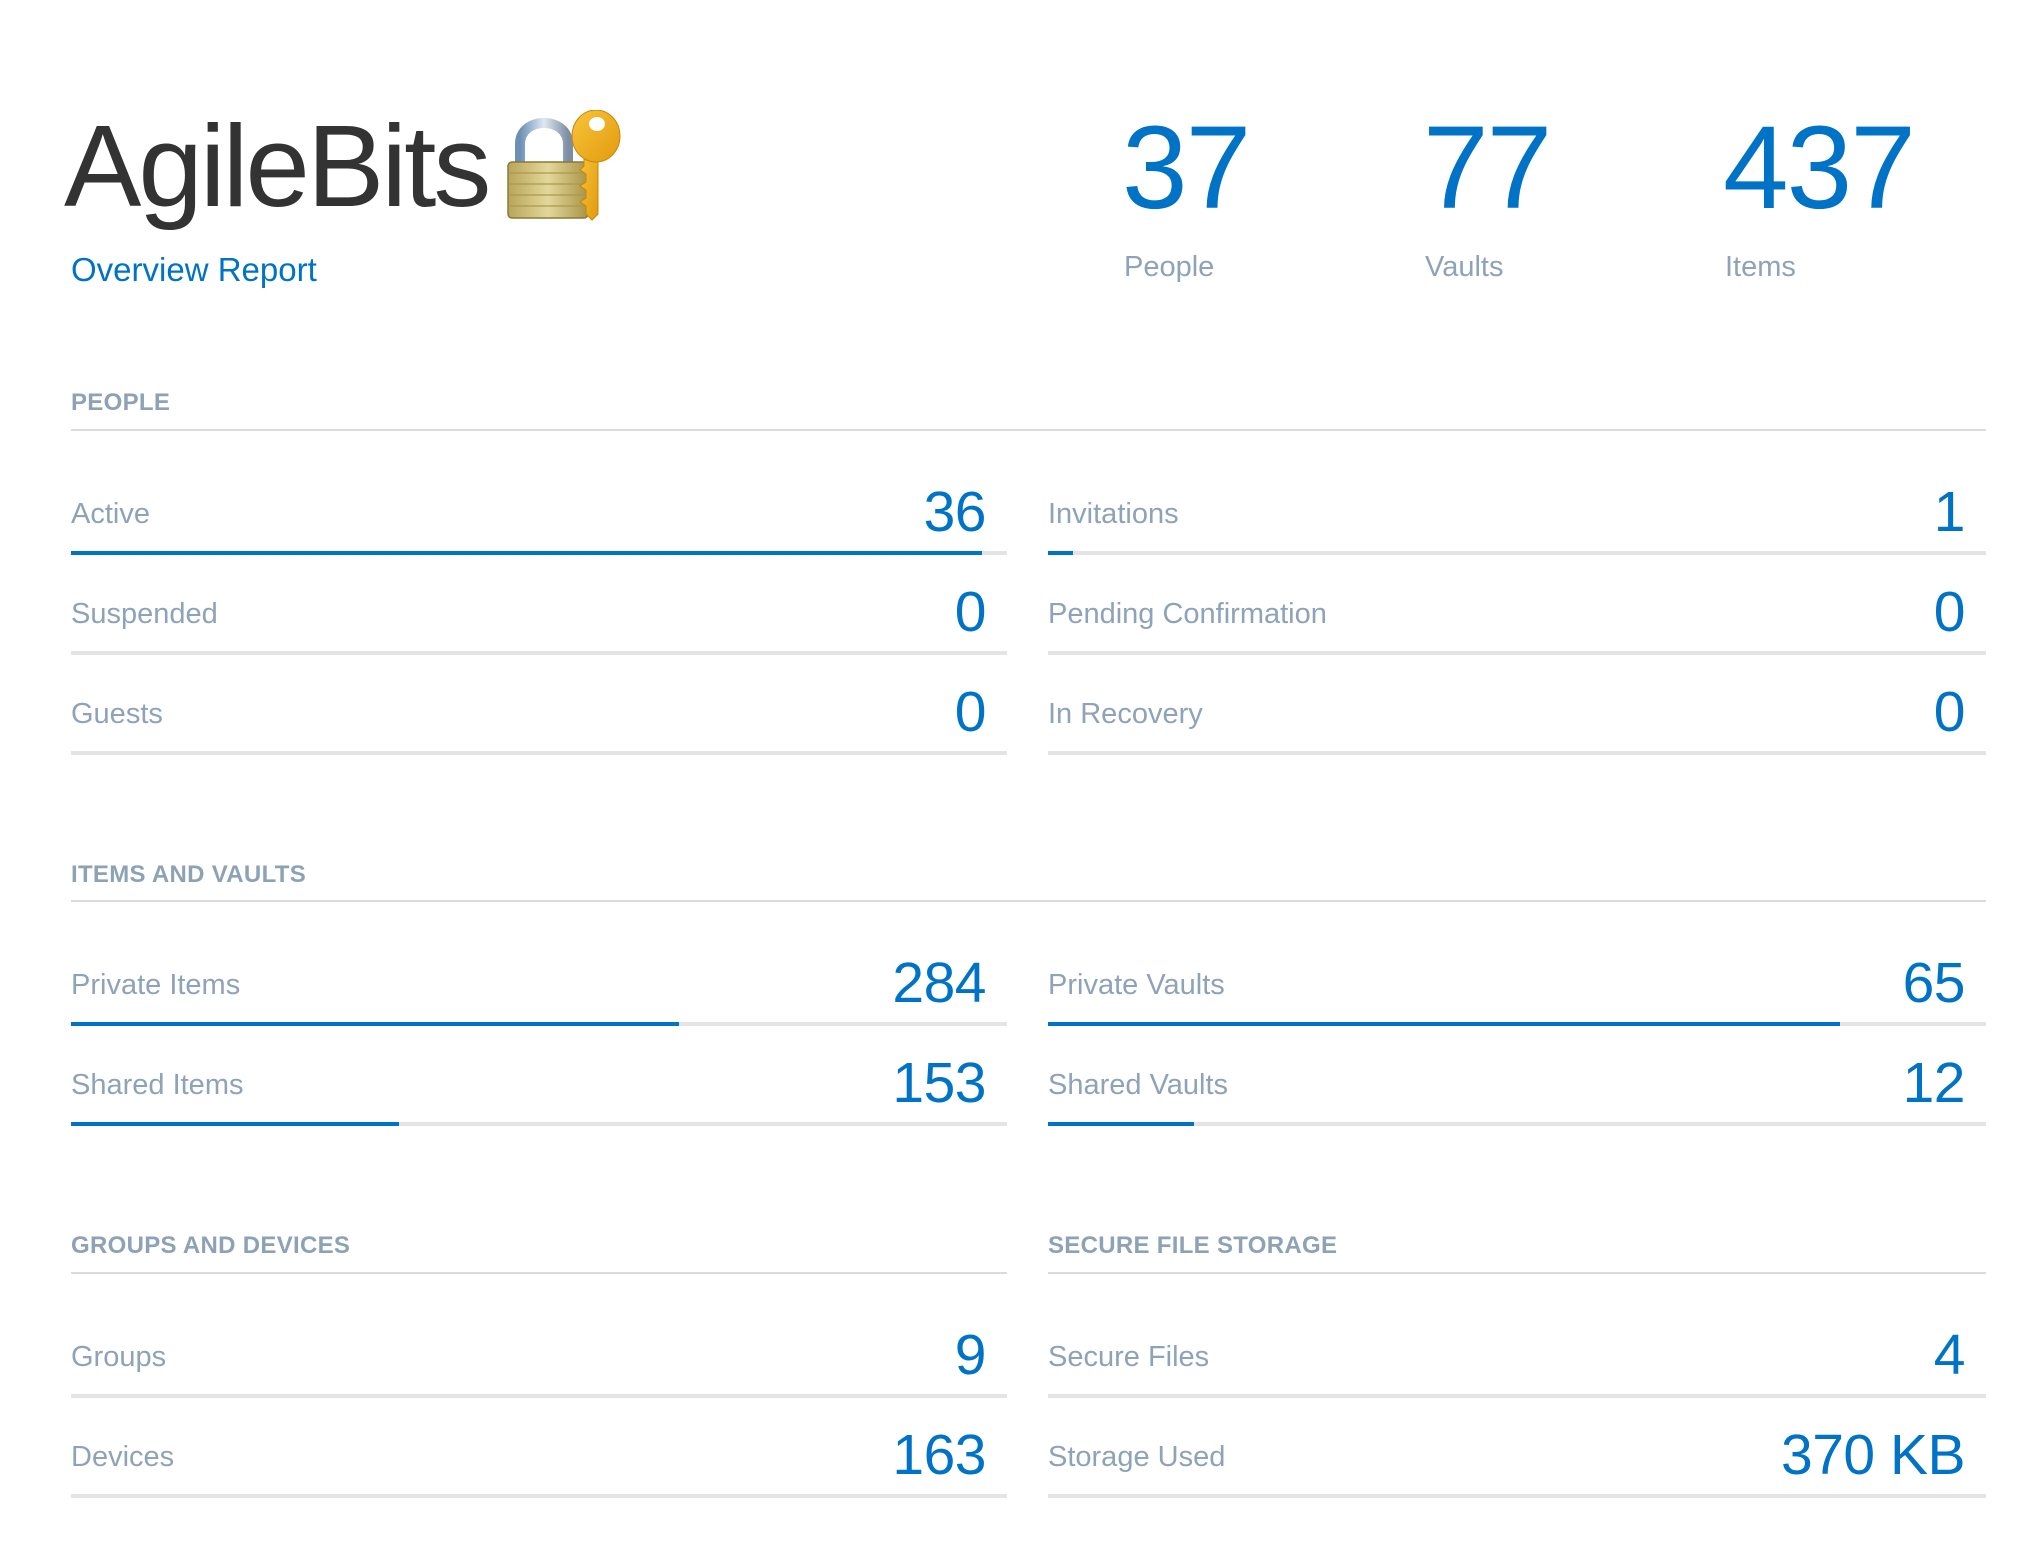 The width and height of the screenshot is (2036, 1558). I want to click on row-label: In Recovery, so click(1125, 714).